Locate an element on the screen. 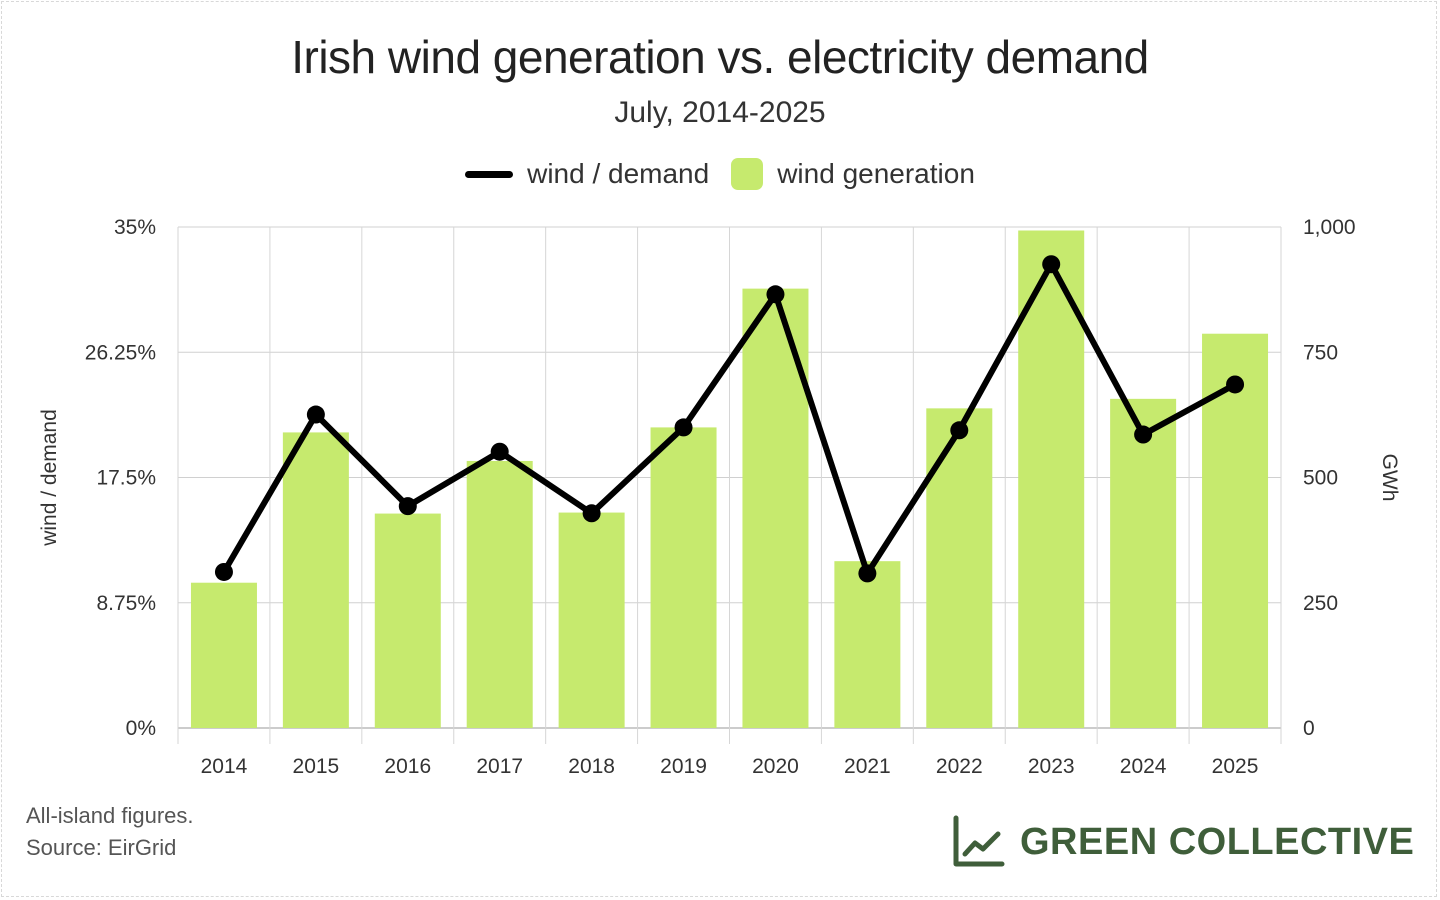 The width and height of the screenshot is (1440, 900). footnote-scope: All-island figures. is located at coordinates (110, 815).